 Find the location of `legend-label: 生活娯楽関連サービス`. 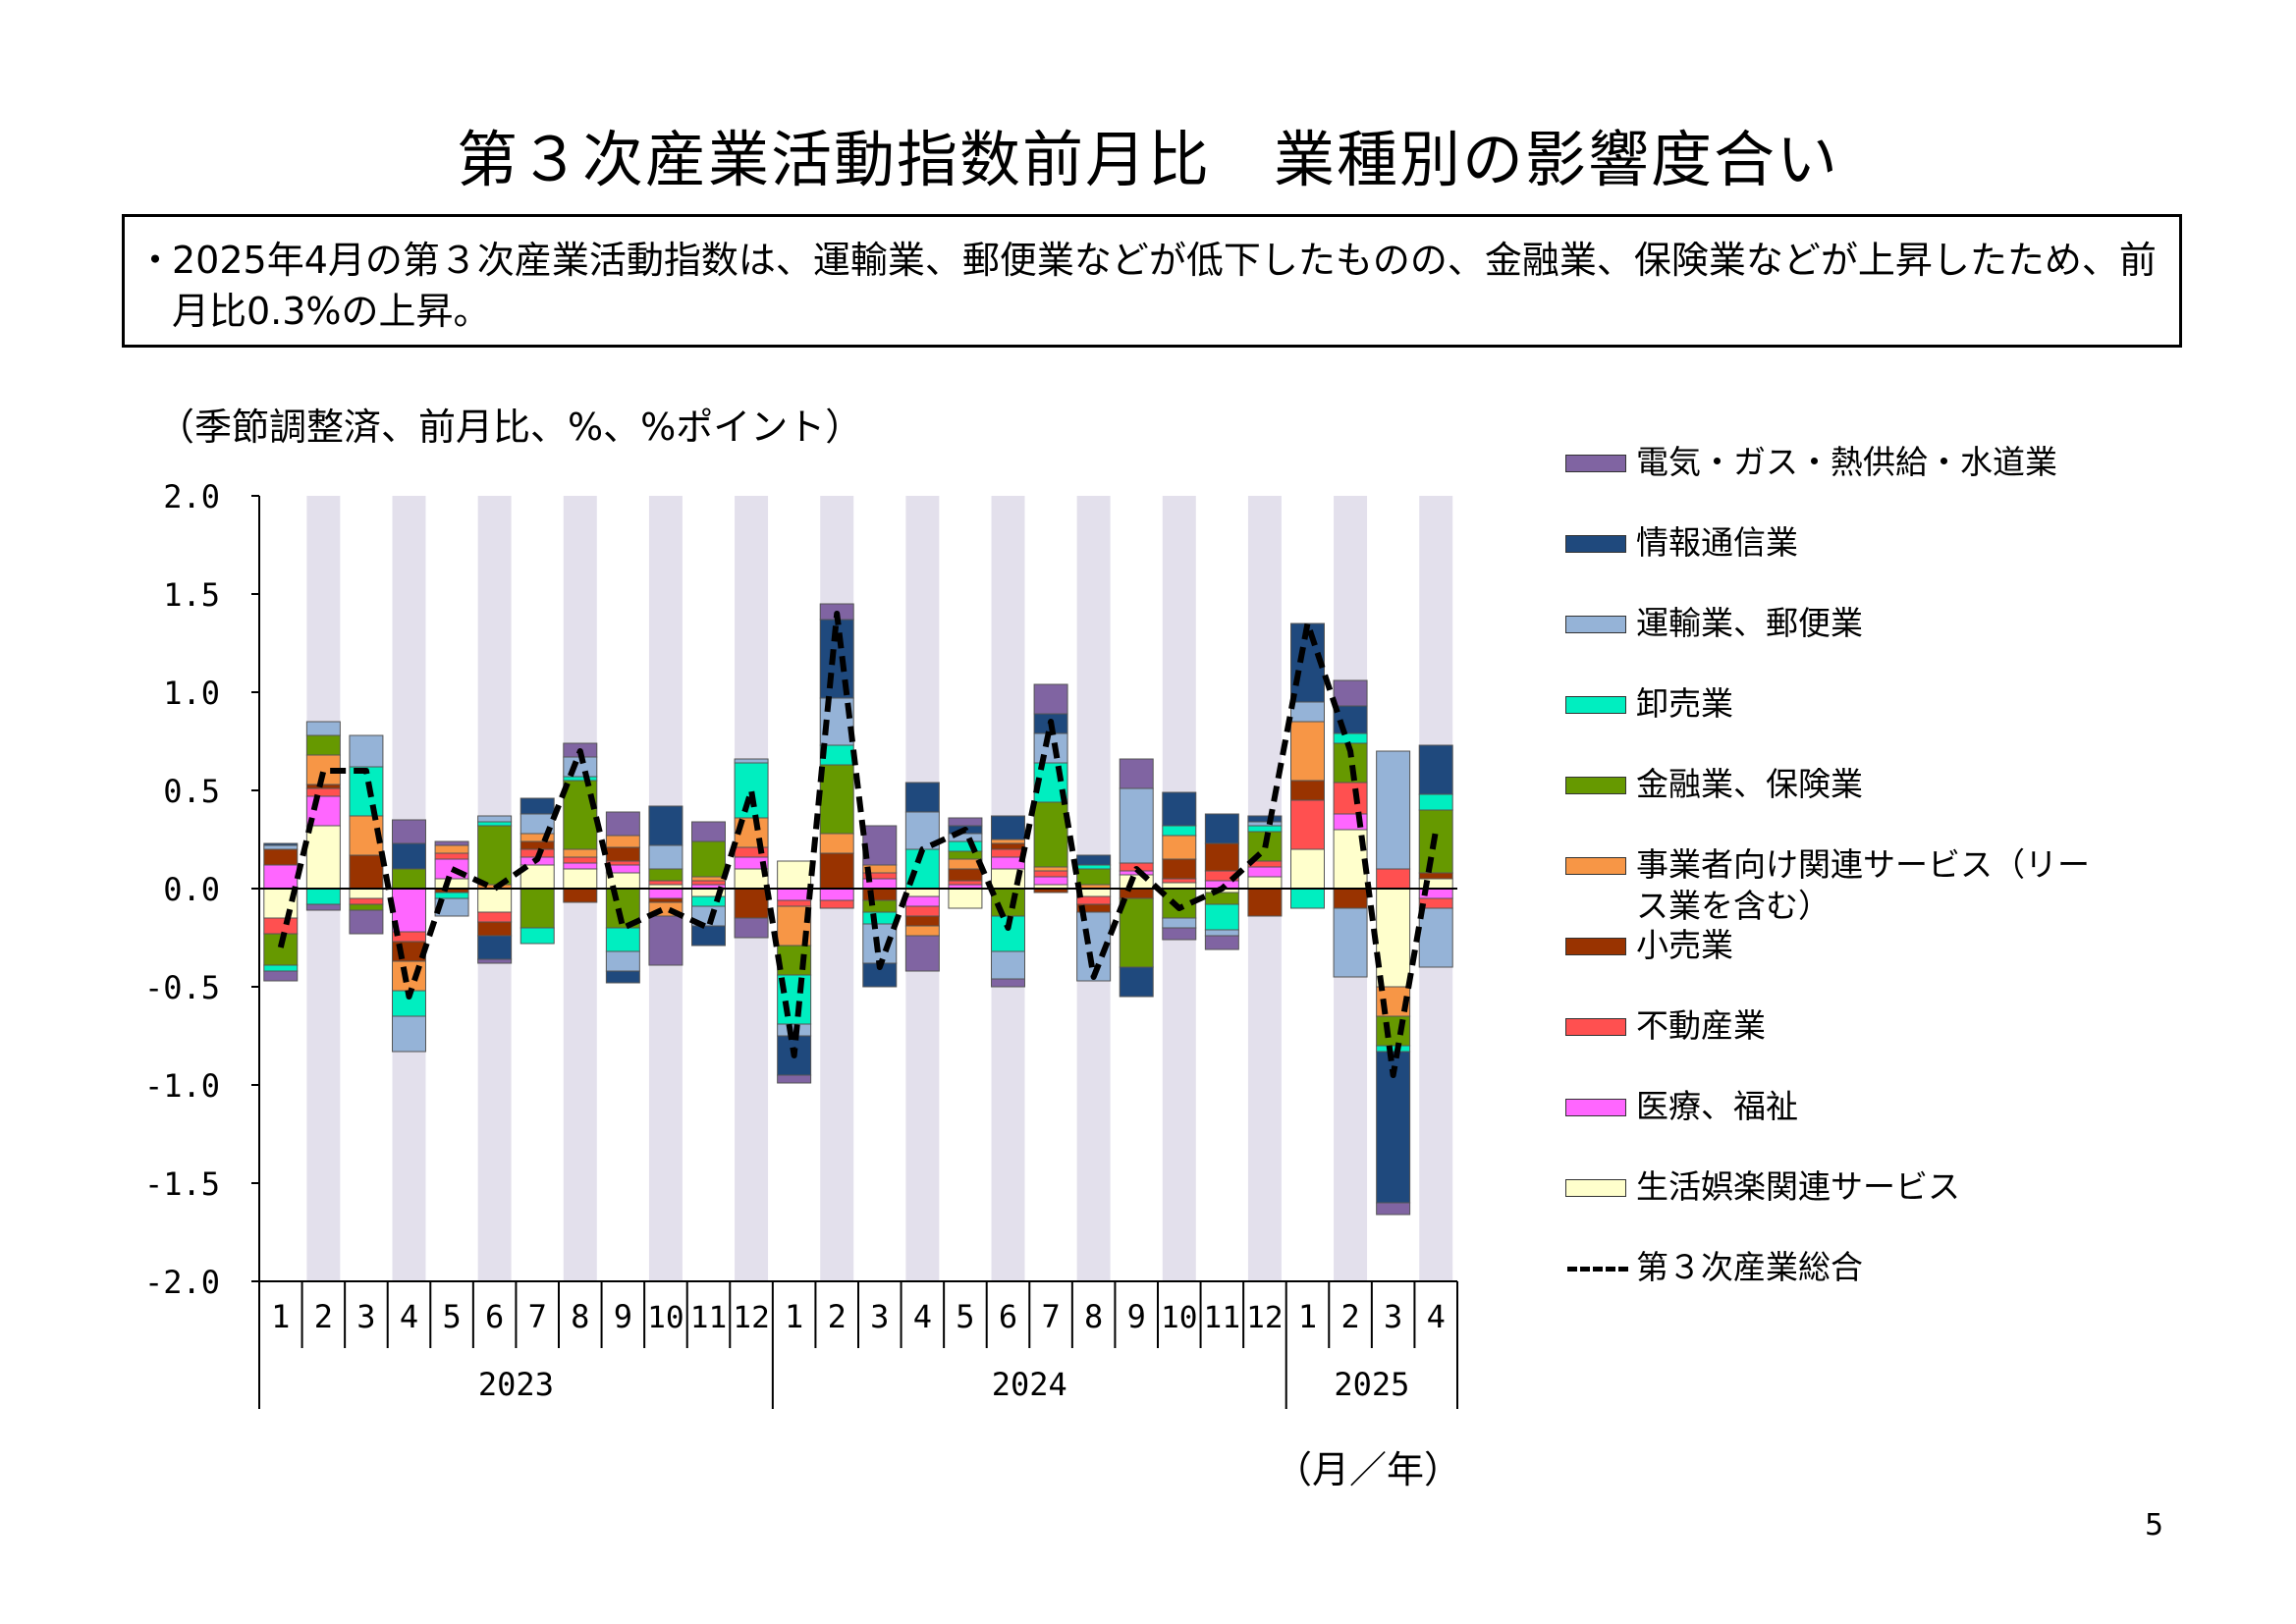

legend-label: 生活娯楽関連サービス is located at coordinates (1798, 1186).